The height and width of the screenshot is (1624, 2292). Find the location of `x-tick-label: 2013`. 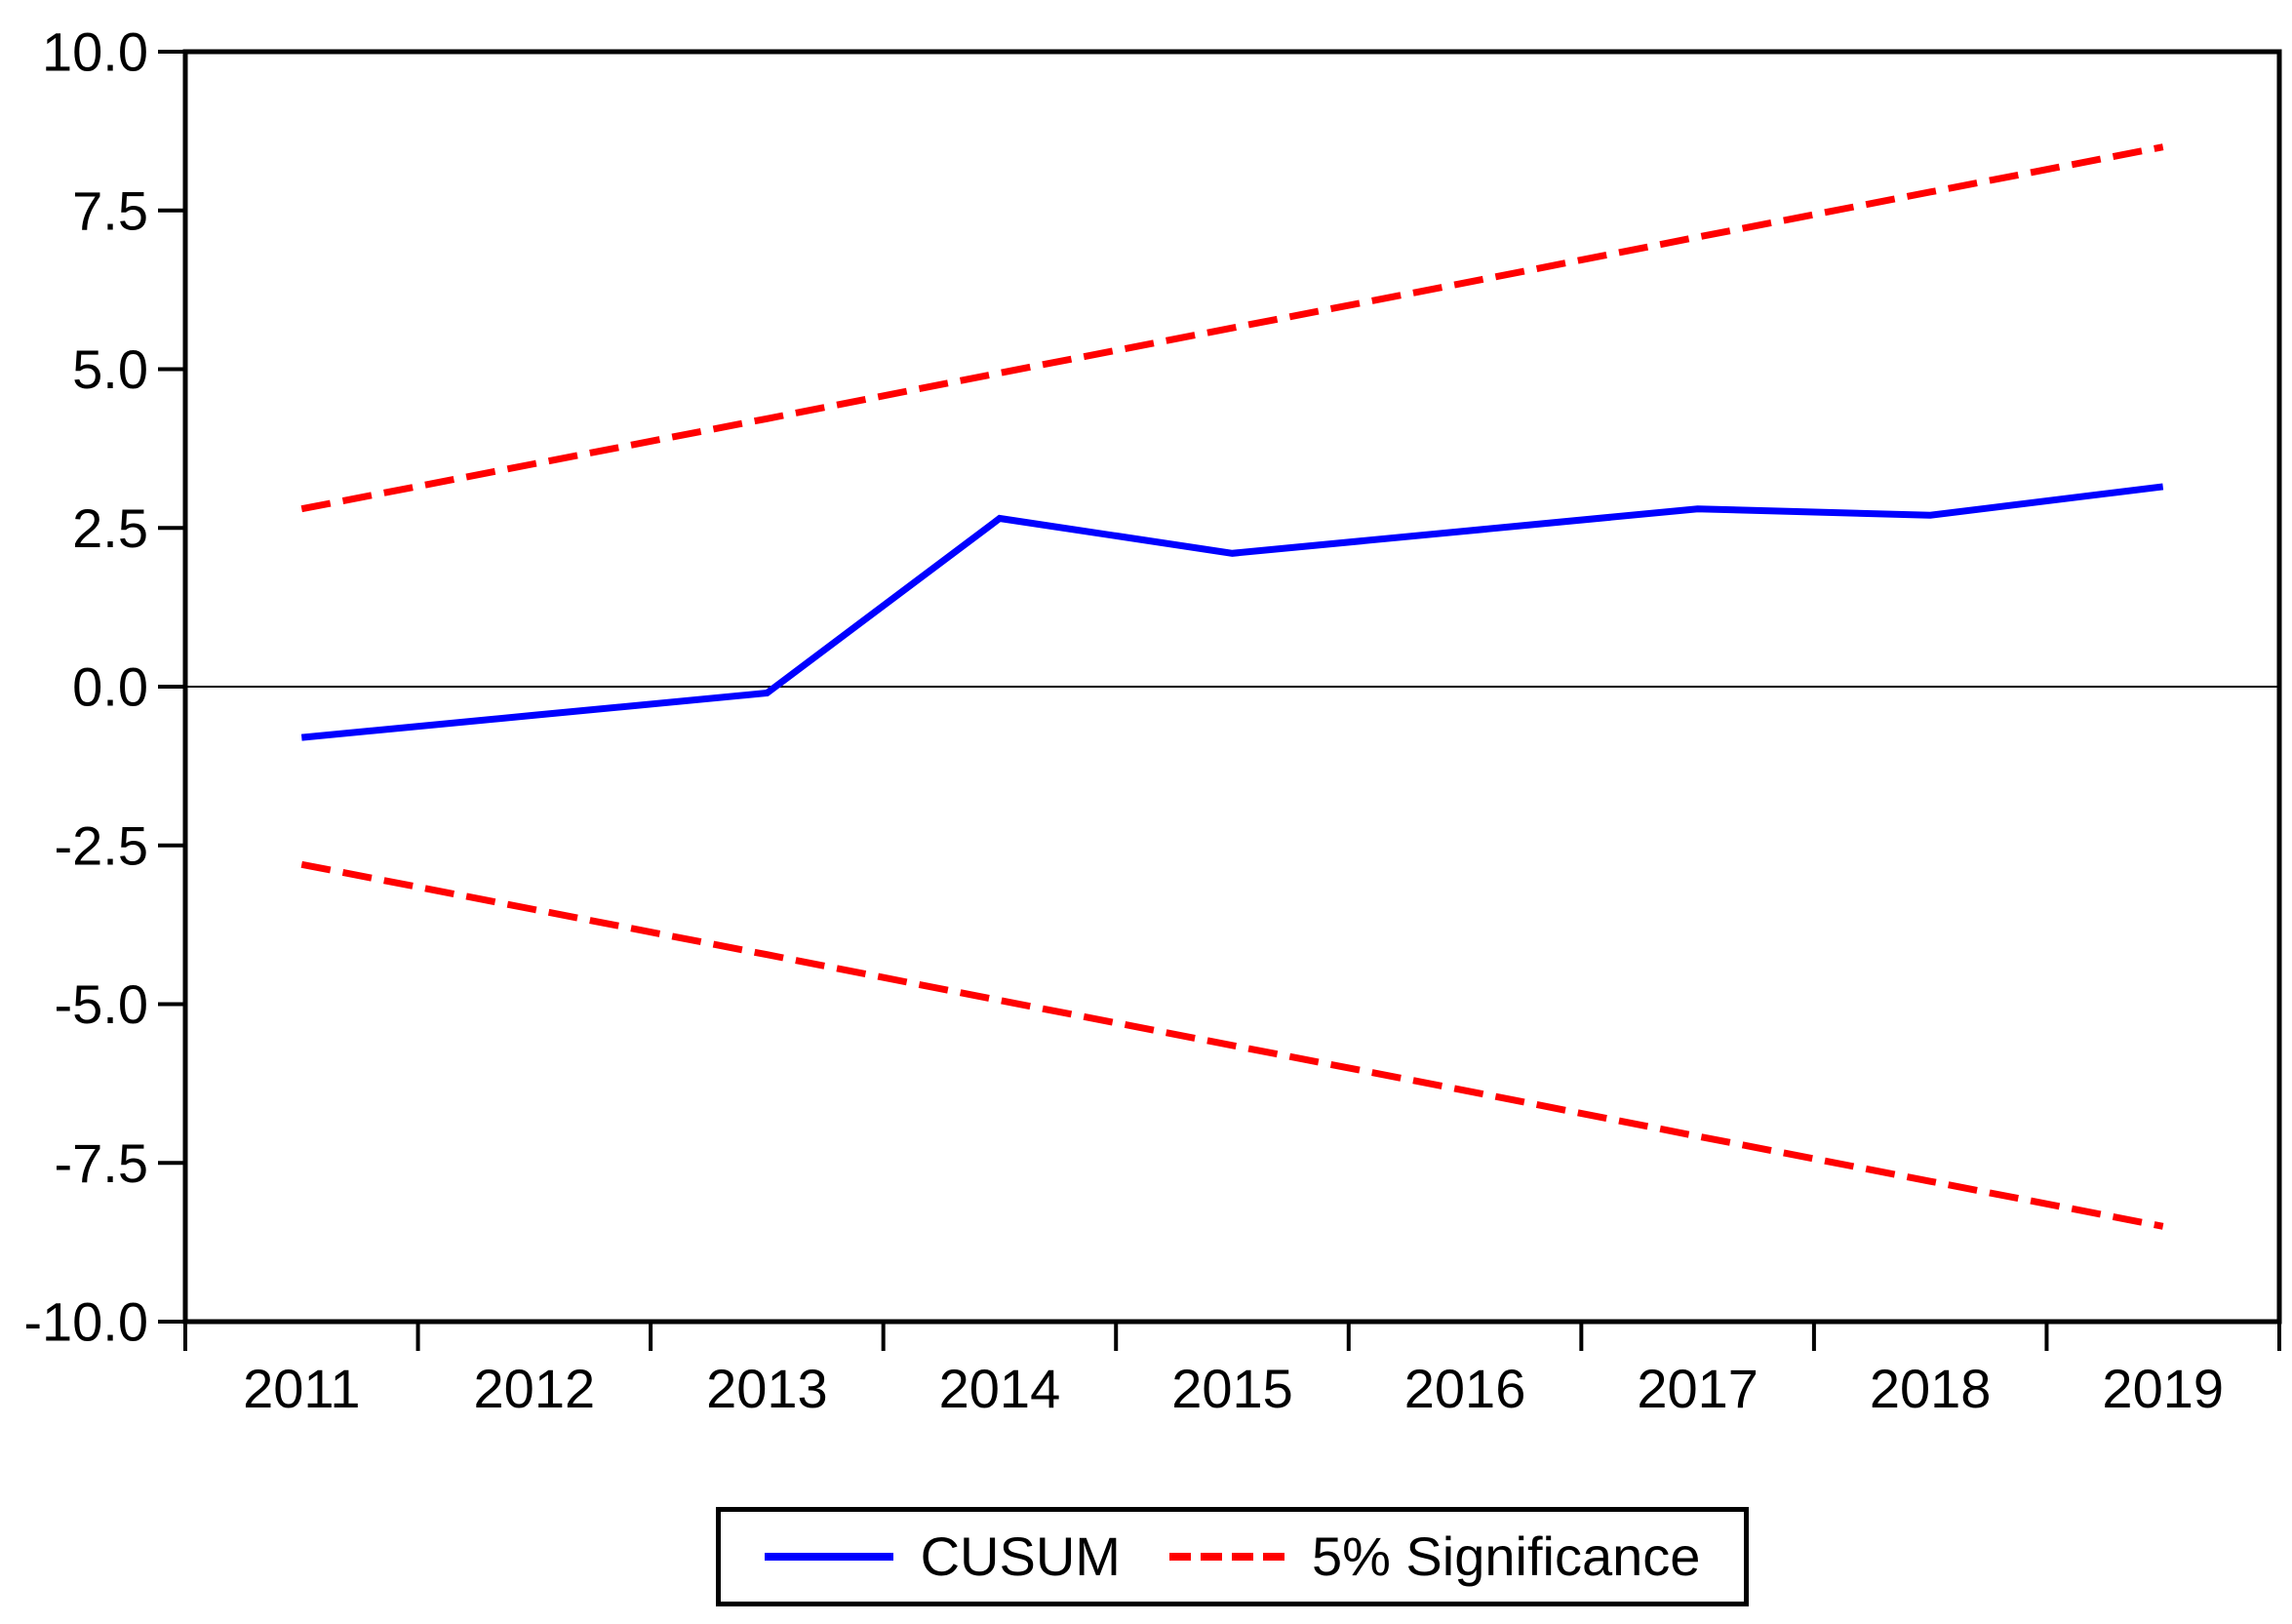

x-tick-label: 2013 is located at coordinates (767, 1388).